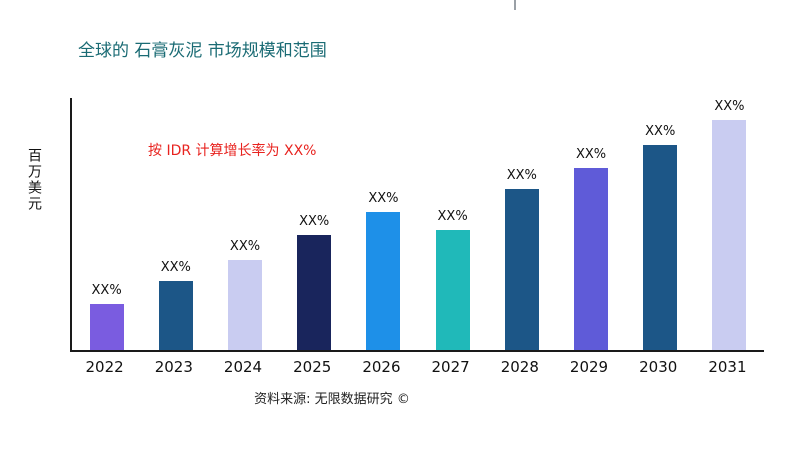  I want to click on bar-2030, so click(660, 247).